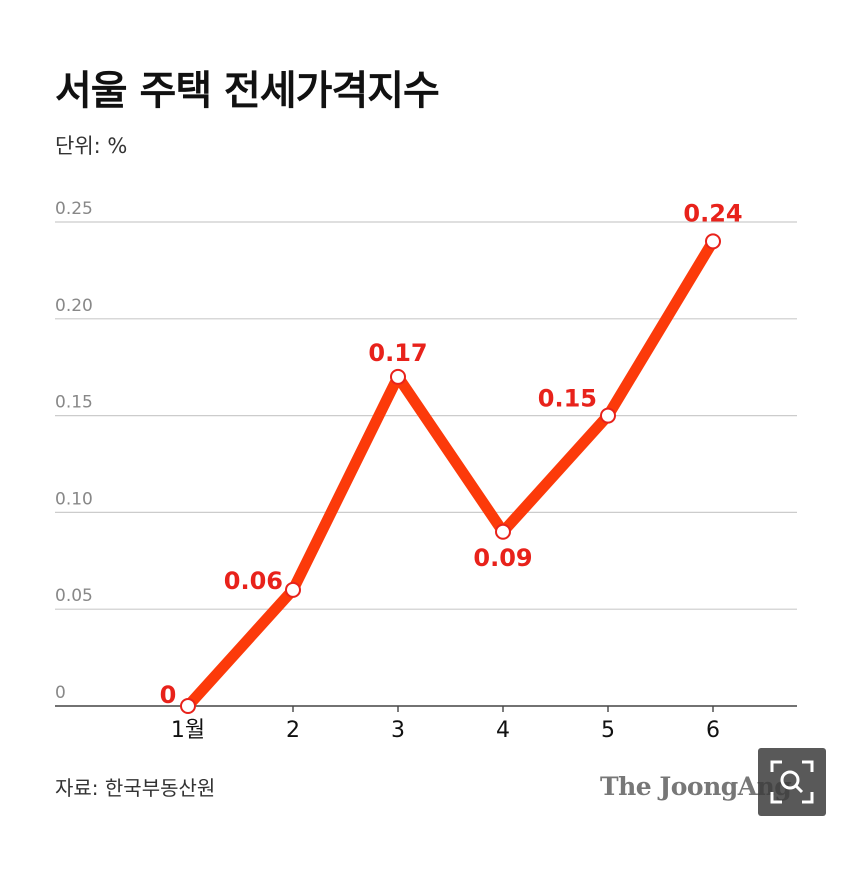 This screenshot has height=872, width=850. Describe the element at coordinates (502, 558) in the screenshot. I see `data-label: 0.09` at that location.